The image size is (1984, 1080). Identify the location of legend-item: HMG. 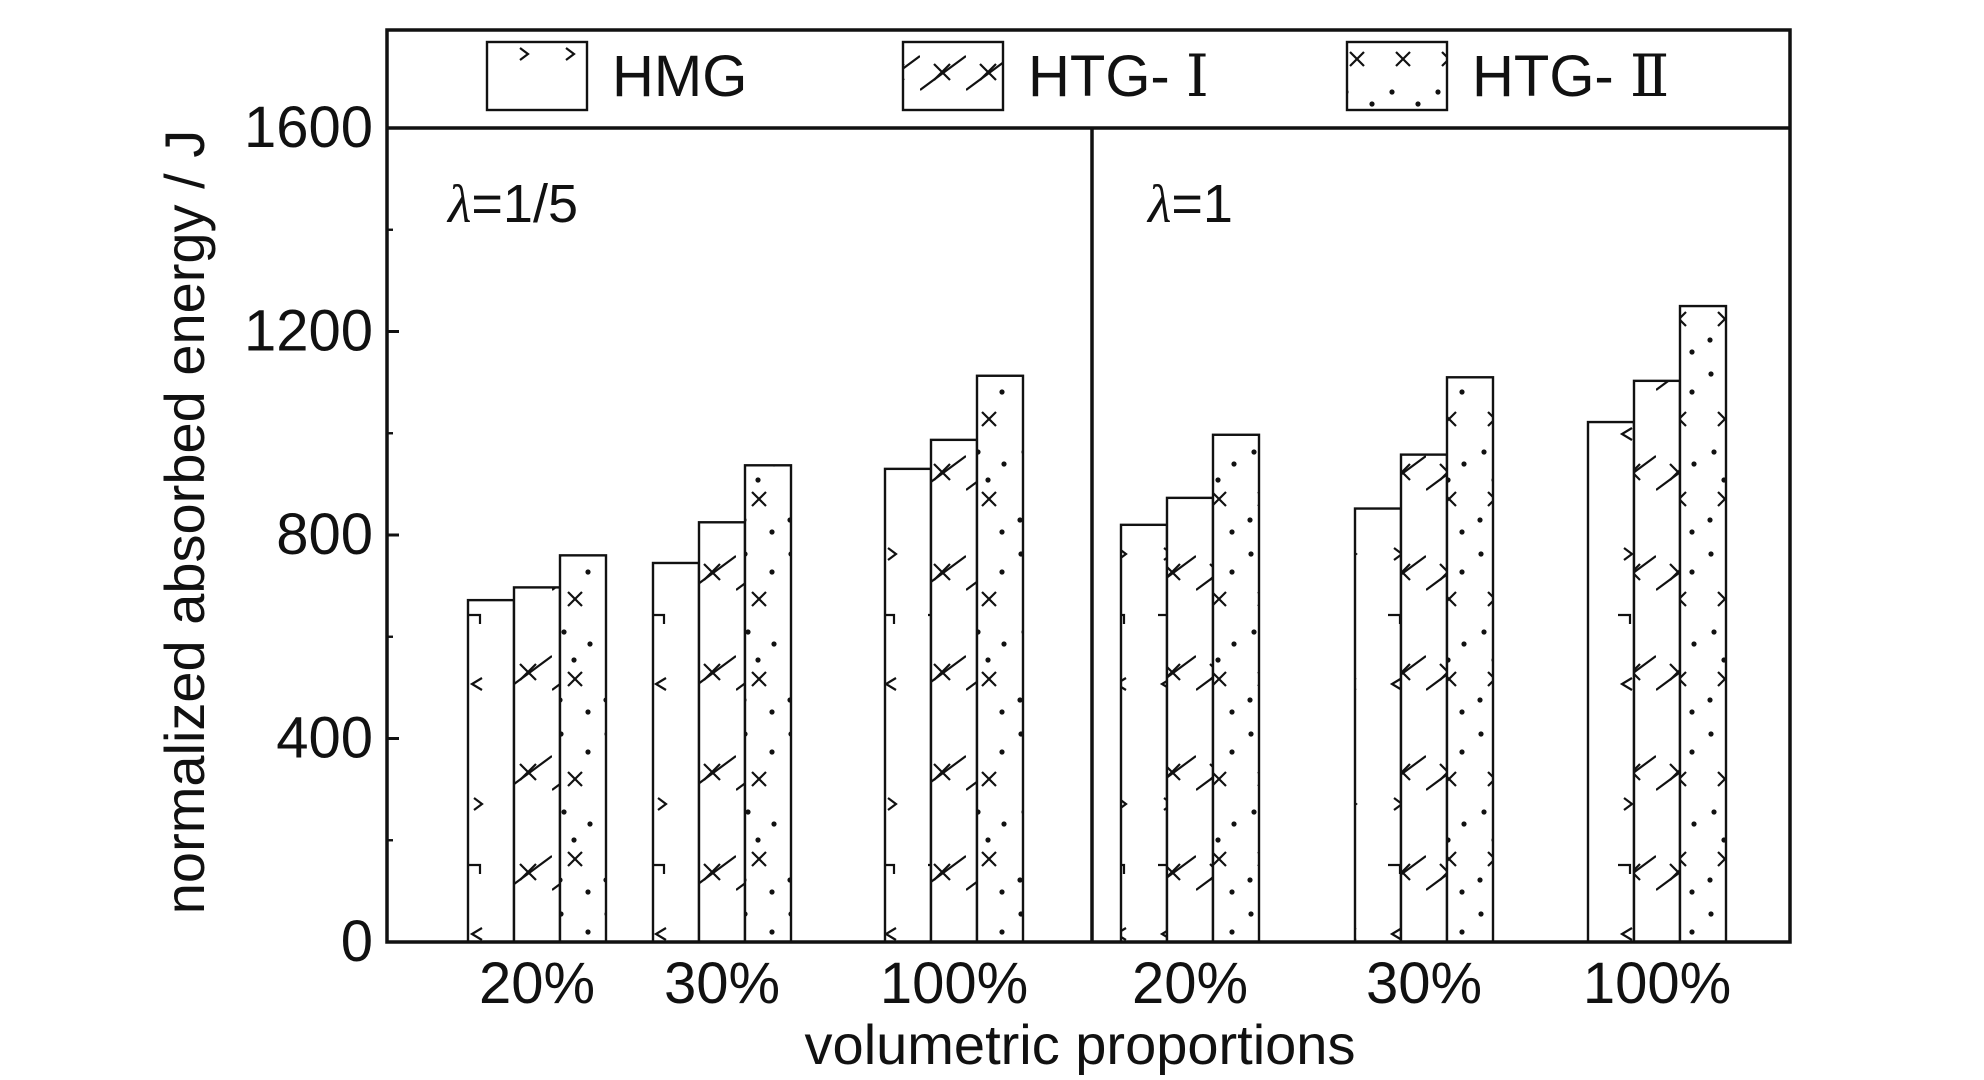
(616, 76).